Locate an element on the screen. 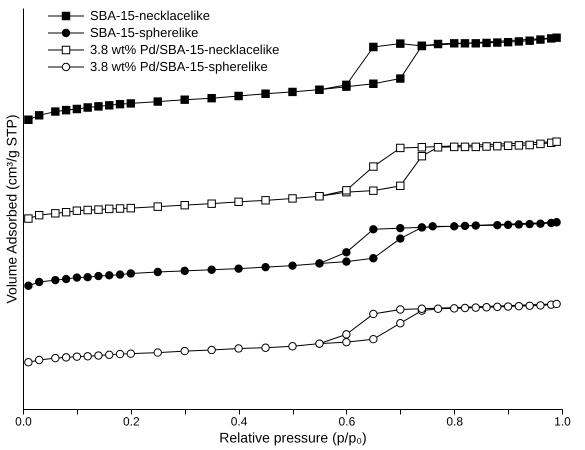 The height and width of the screenshot is (450, 585). legend-label: 3.8 wt% Pd/SBA-15-necklacelike is located at coordinates (185, 49).